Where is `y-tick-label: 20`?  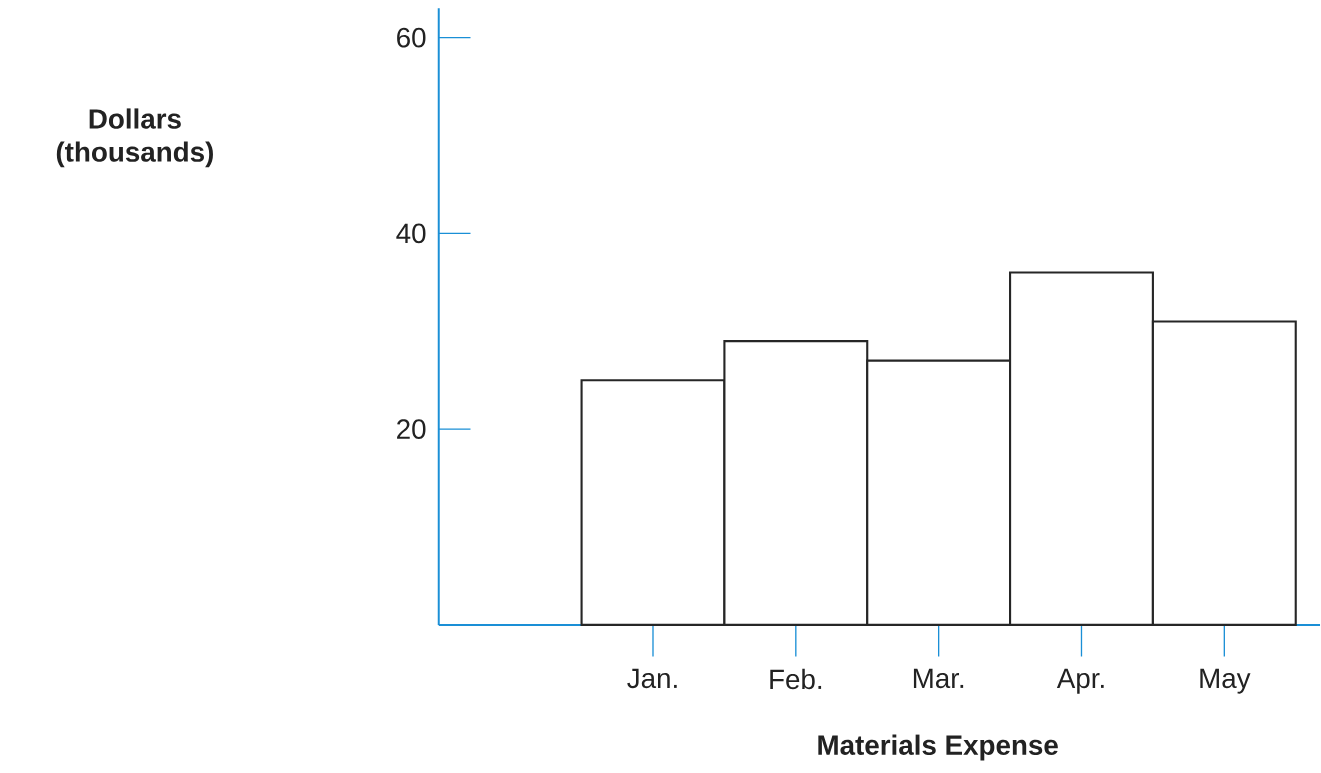 y-tick-label: 20 is located at coordinates (411, 429).